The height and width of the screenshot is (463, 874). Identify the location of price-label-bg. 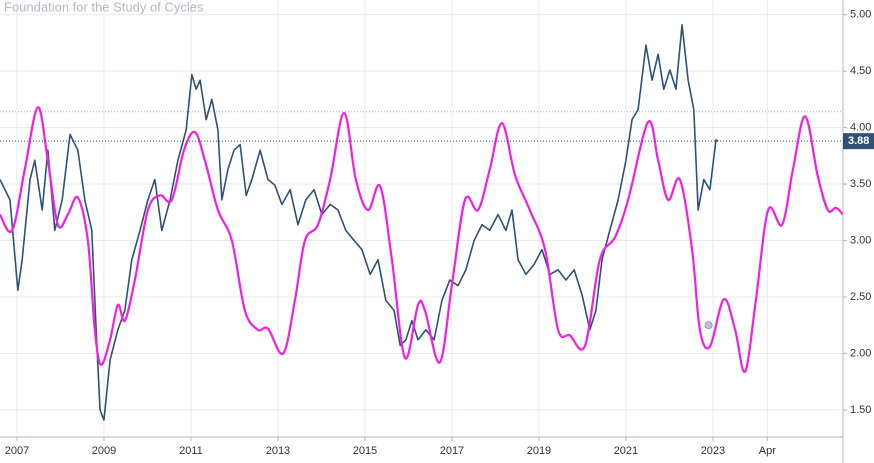
(858, 141).